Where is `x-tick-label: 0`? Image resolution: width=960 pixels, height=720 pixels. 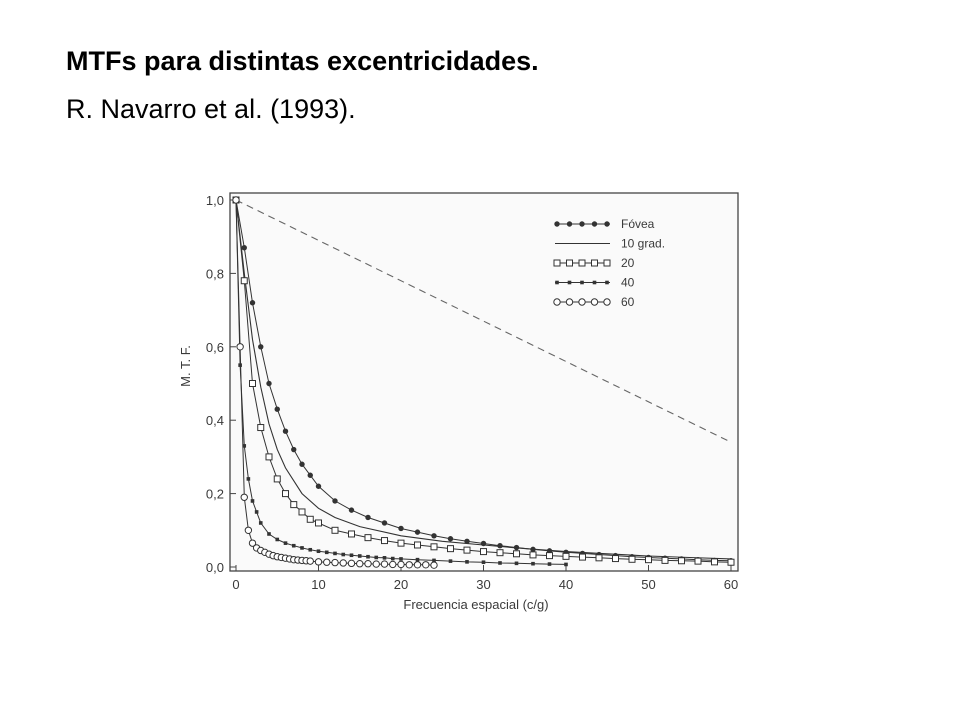
x-tick-label: 0 is located at coordinates (235, 584).